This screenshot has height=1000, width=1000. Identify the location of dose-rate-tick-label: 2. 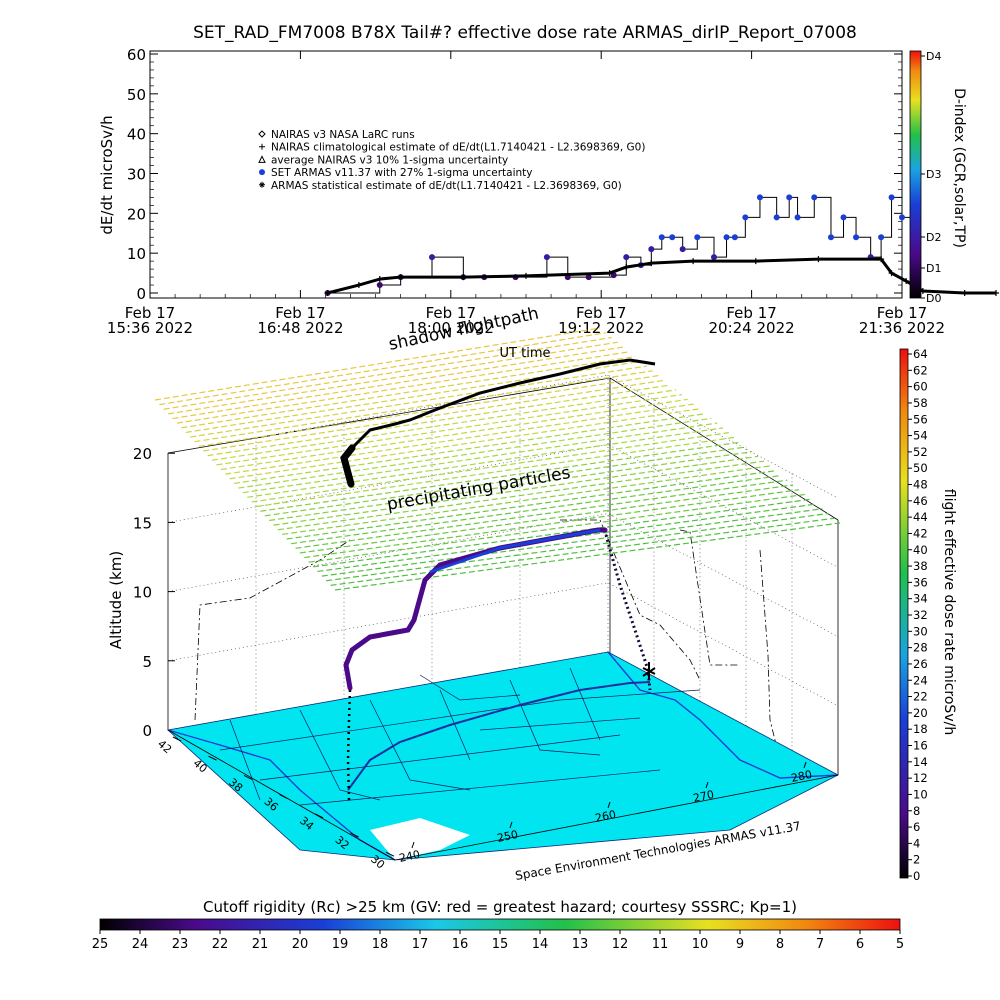
(916, 860).